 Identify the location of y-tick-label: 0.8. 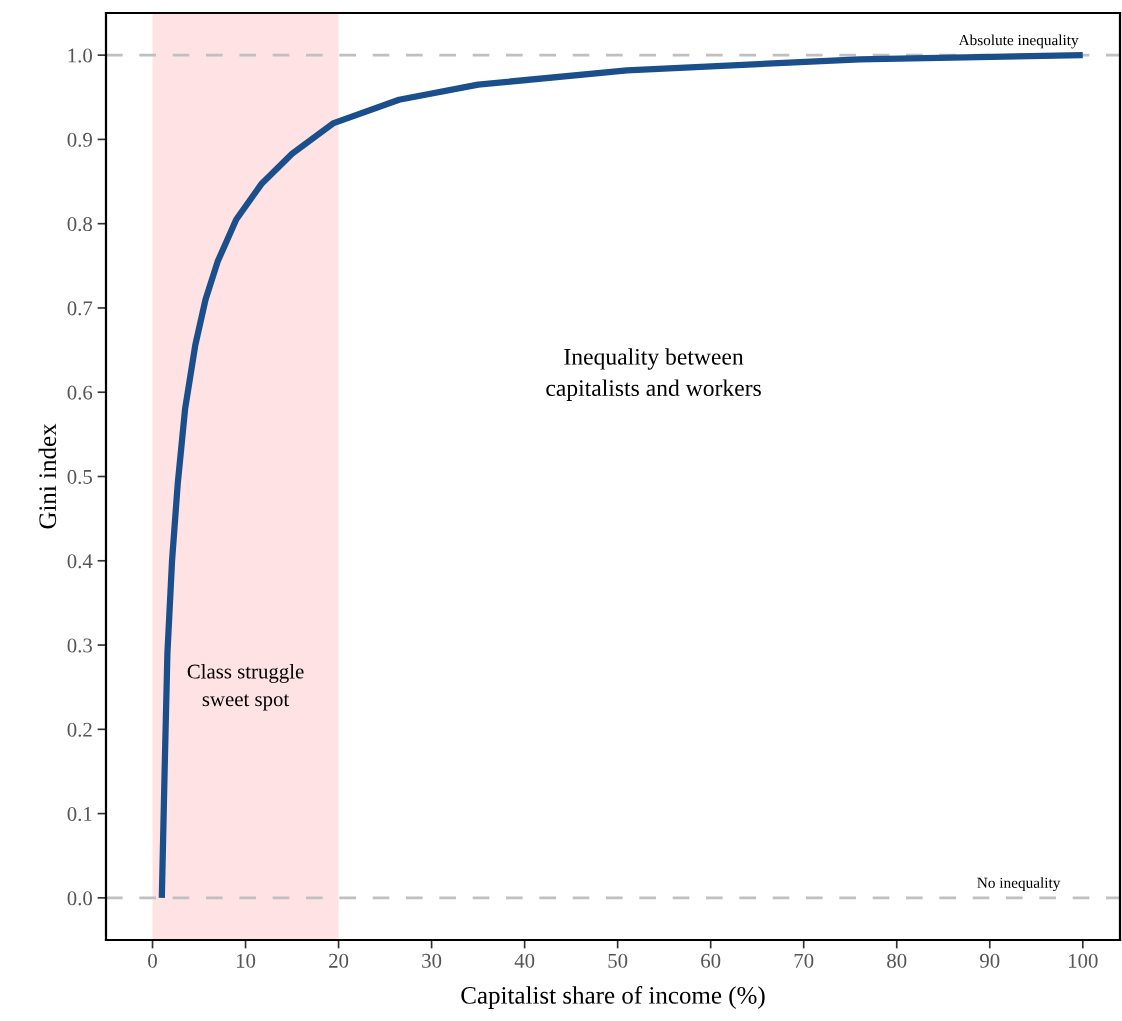
(80, 224).